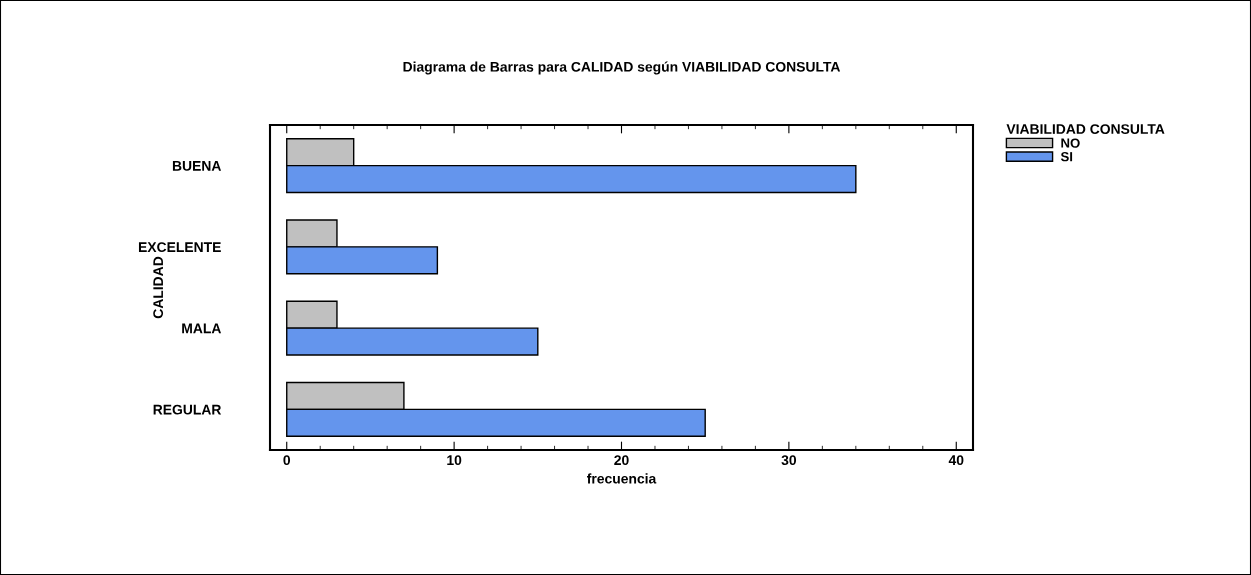 The image size is (1251, 575). I want to click on legend-label: NO, so click(1070, 143).